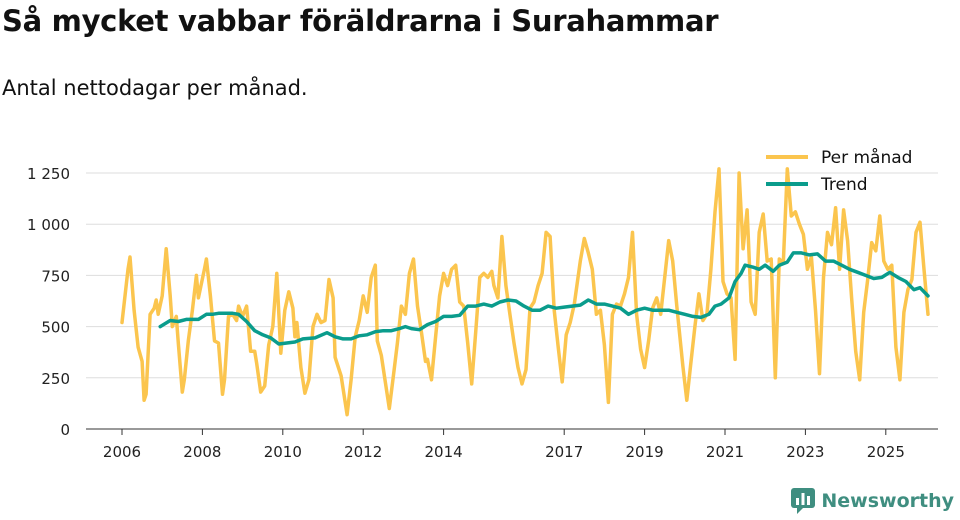 This screenshot has height=520, width=960. Describe the element at coordinates (55, 328) in the screenshot. I see `y-tick-label: 500` at that location.